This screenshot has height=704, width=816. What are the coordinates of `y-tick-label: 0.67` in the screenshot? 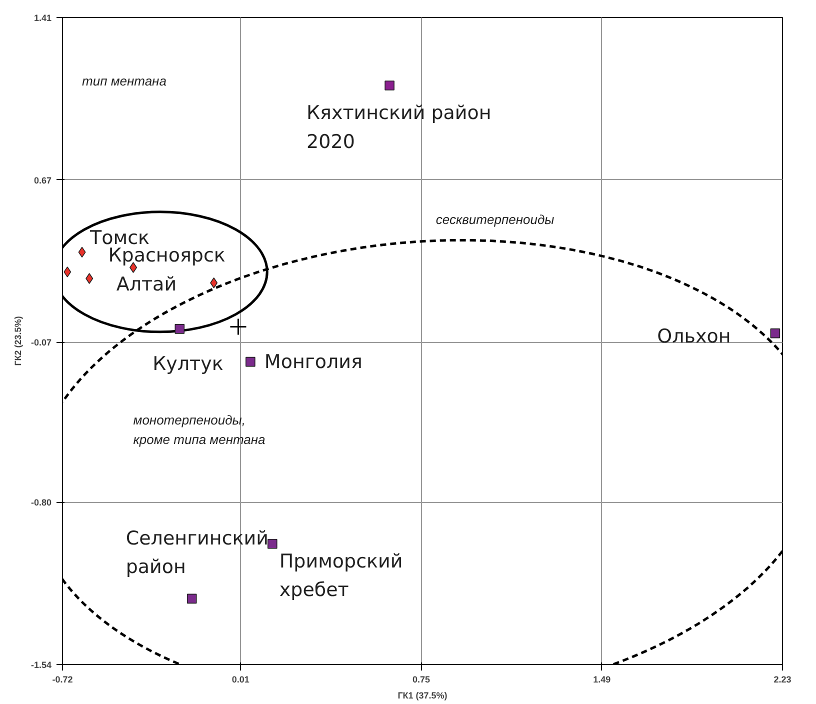 It's located at (43, 180).